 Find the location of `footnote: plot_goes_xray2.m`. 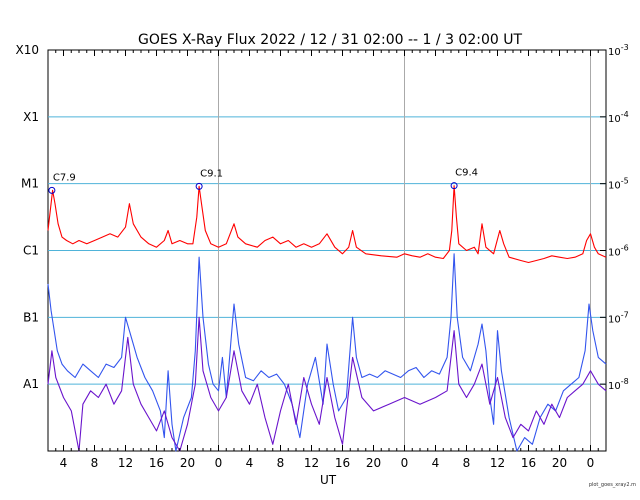

footnote: plot_goes_xray2.m is located at coordinates (612, 485).